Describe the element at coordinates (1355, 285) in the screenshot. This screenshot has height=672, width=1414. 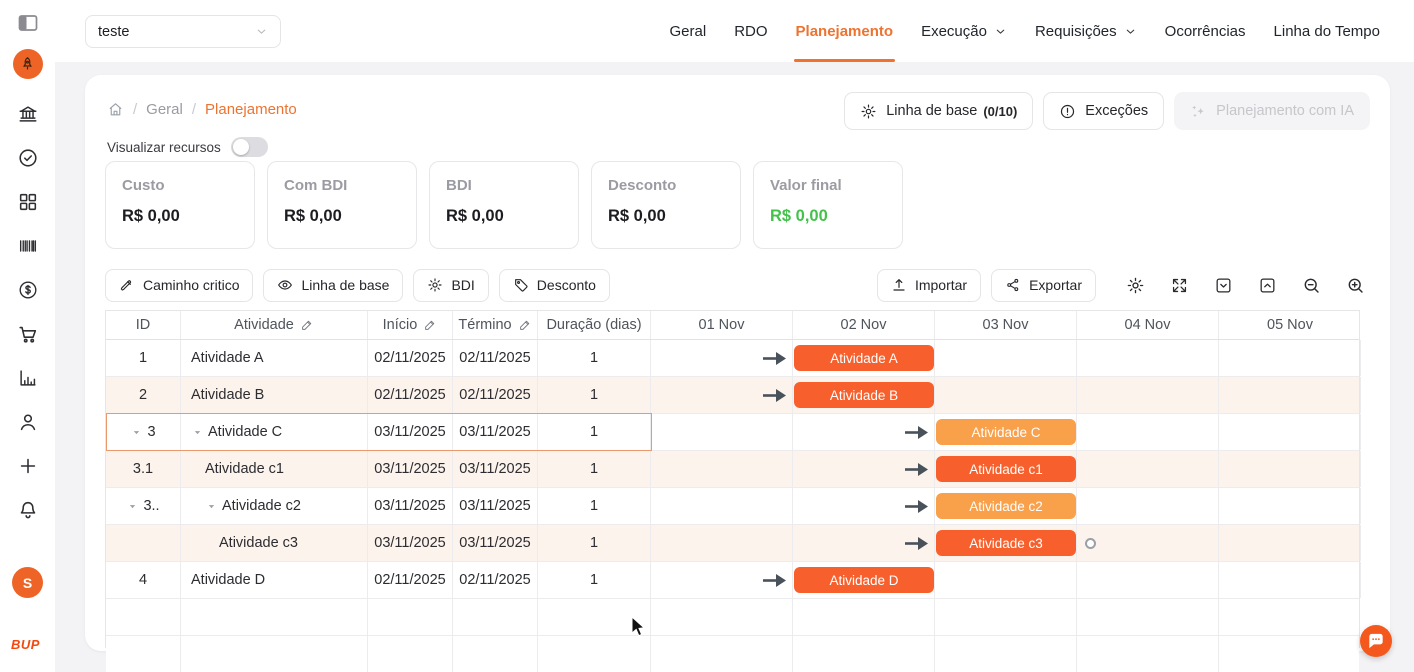
I see `toolbar-icon-zoom-in` at that location.